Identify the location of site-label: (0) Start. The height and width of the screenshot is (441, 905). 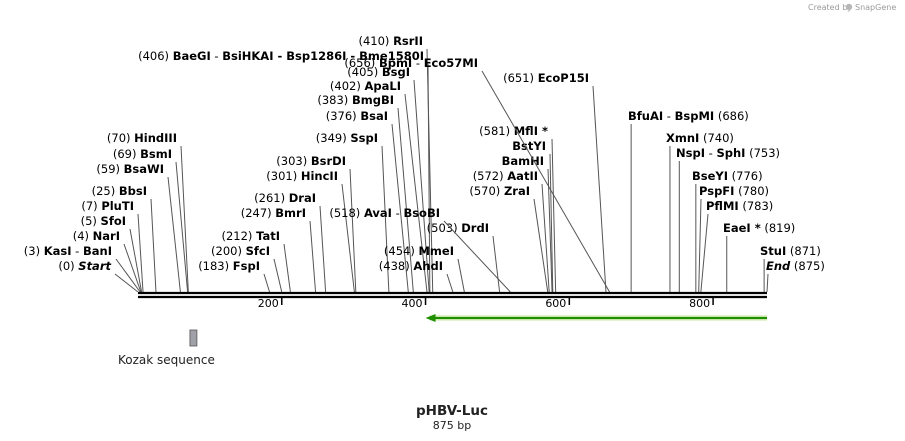
(84, 266).